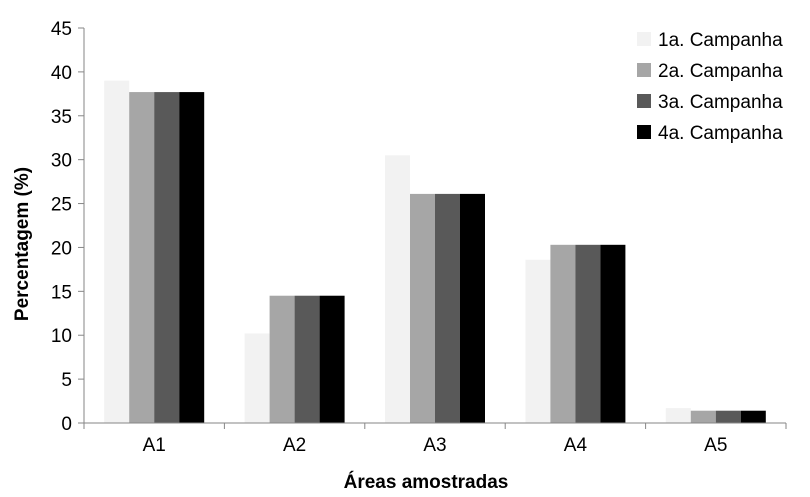 The width and height of the screenshot is (810, 497). What do you see at coordinates (61, 117) in the screenshot?
I see `y-tick-label: 35` at bounding box center [61, 117].